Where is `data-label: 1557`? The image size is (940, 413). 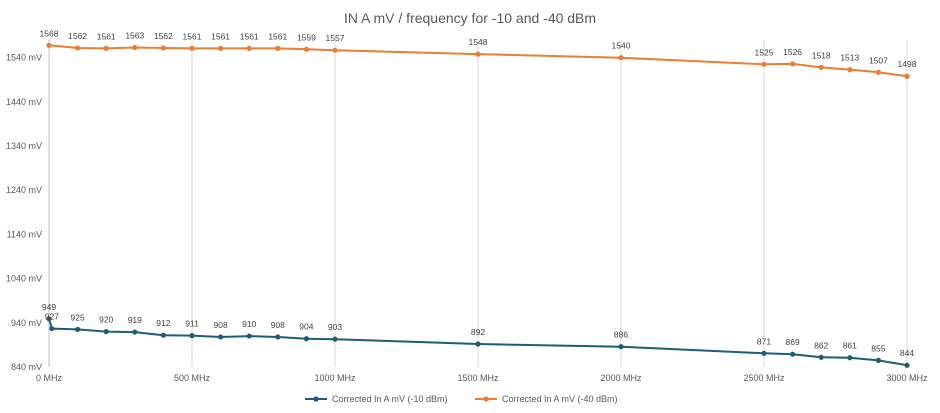 data-label: 1557 is located at coordinates (335, 38).